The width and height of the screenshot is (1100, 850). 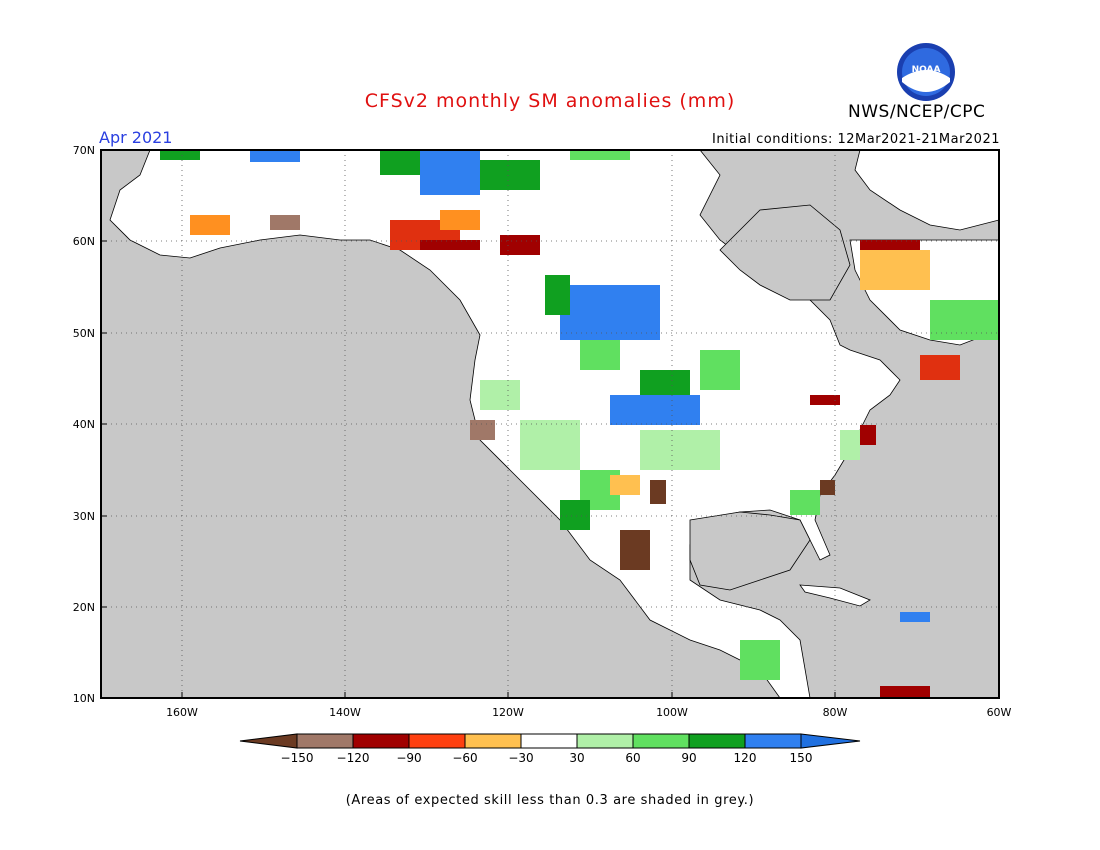 I want to click on lon-label: 100W, so click(x=672, y=712).